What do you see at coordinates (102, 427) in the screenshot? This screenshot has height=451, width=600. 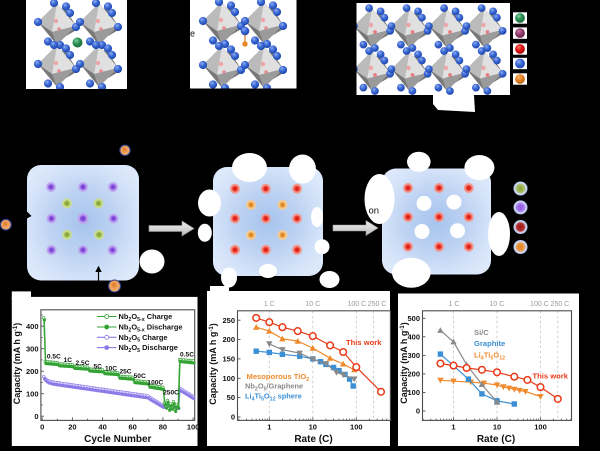 I see `svg-text: 40` at bounding box center [102, 427].